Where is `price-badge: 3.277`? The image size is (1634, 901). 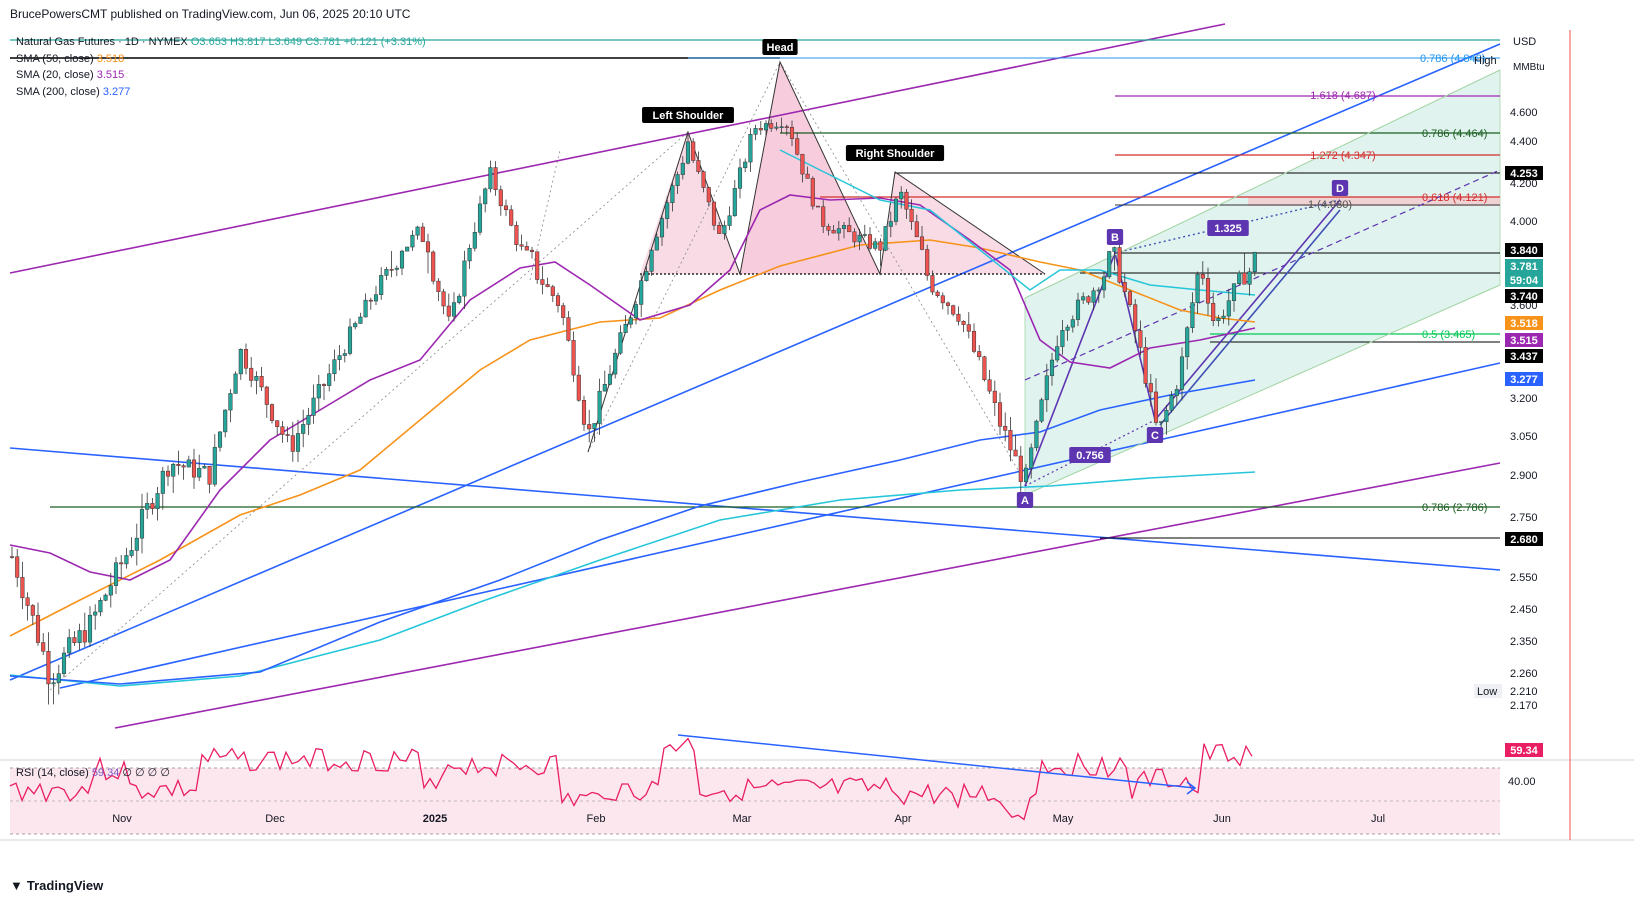
price-badge: 3.277 is located at coordinates (1524, 379).